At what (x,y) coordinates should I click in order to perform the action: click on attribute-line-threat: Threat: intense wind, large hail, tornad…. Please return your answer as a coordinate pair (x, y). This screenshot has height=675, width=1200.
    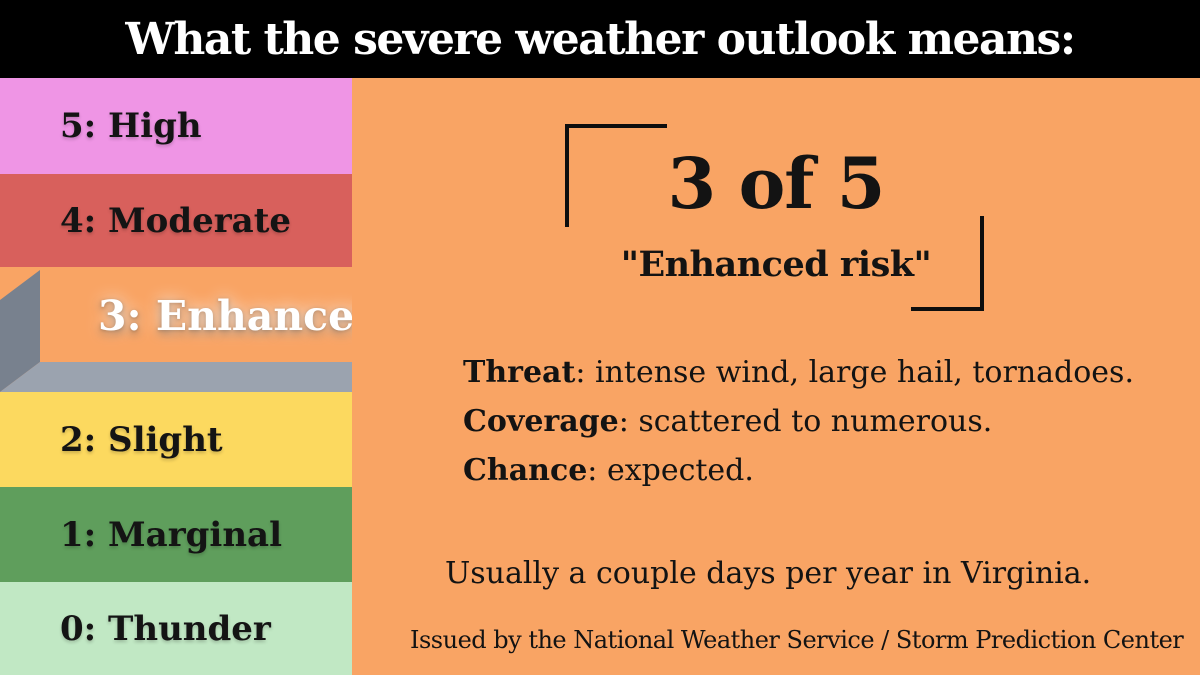
    Looking at the image, I should click on (798, 372).